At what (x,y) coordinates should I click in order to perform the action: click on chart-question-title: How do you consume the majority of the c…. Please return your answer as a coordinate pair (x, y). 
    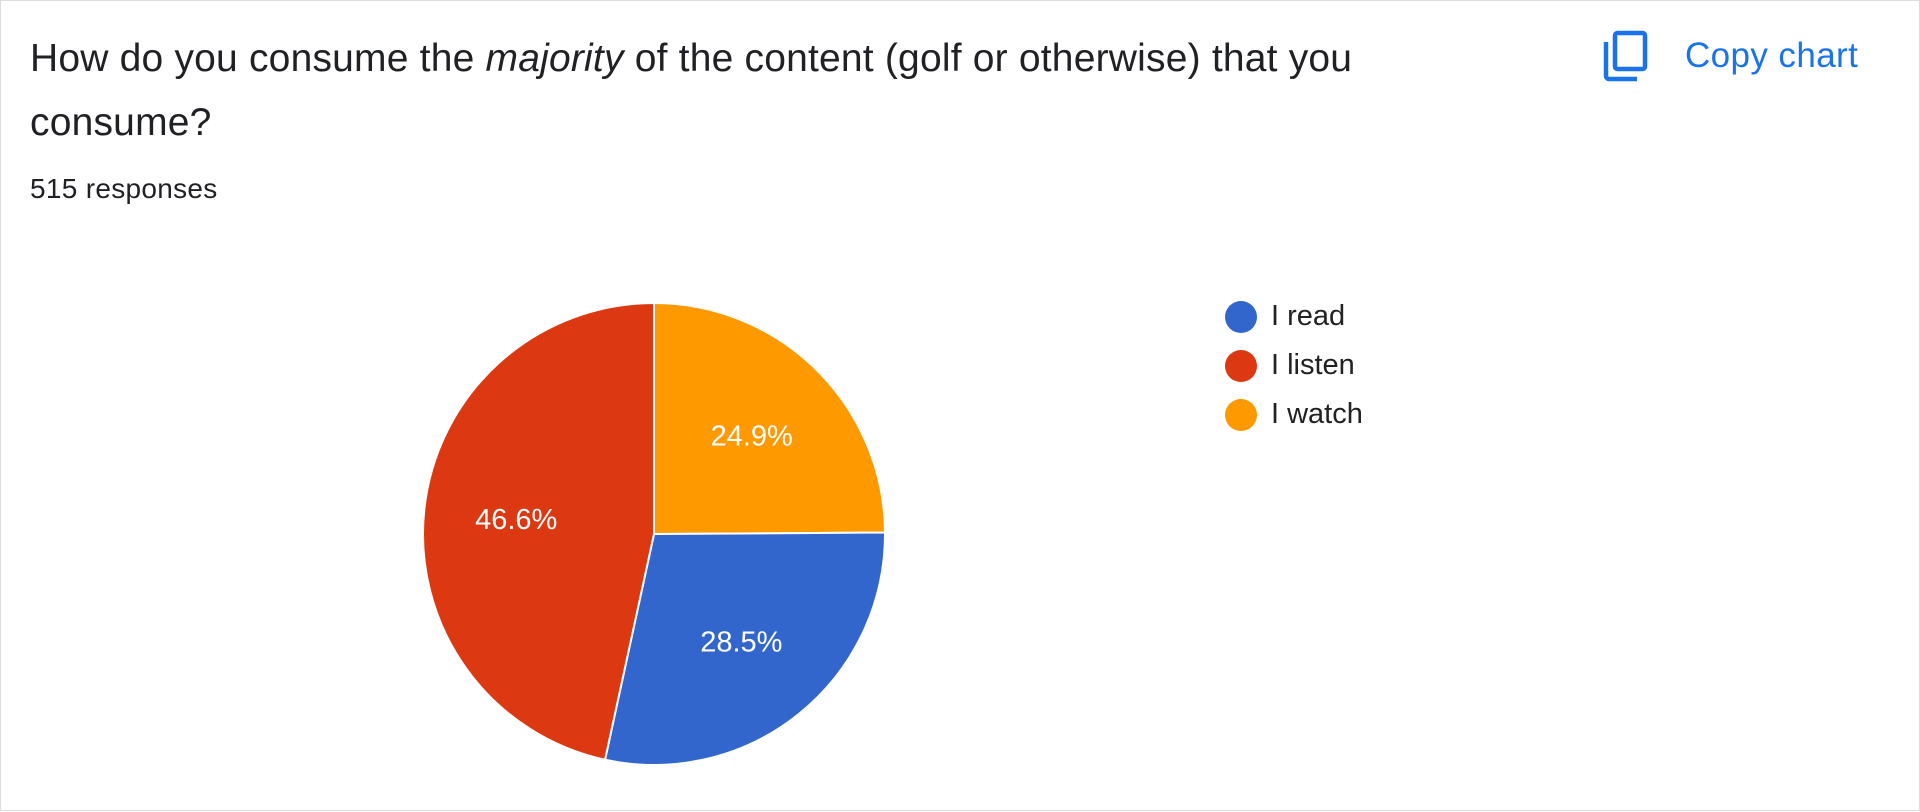
    Looking at the image, I should click on (780, 91).